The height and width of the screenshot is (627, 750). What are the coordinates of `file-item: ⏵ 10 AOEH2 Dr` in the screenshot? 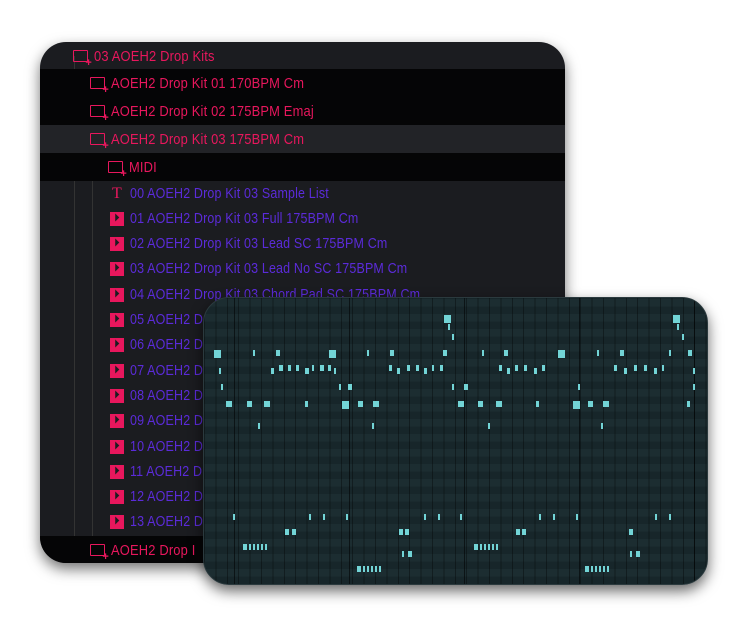 It's located at (302, 446).